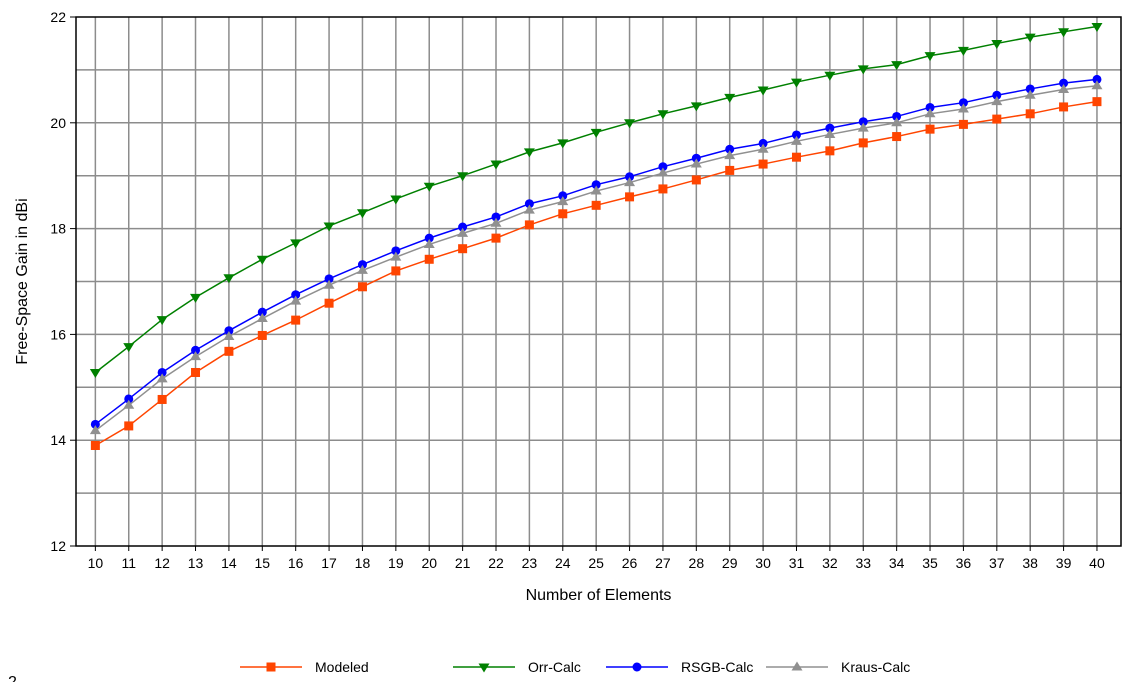 This screenshot has width=1127, height=682. I want to click on y-axis-label: Free-Space Gain in dBi, so click(22, 281).